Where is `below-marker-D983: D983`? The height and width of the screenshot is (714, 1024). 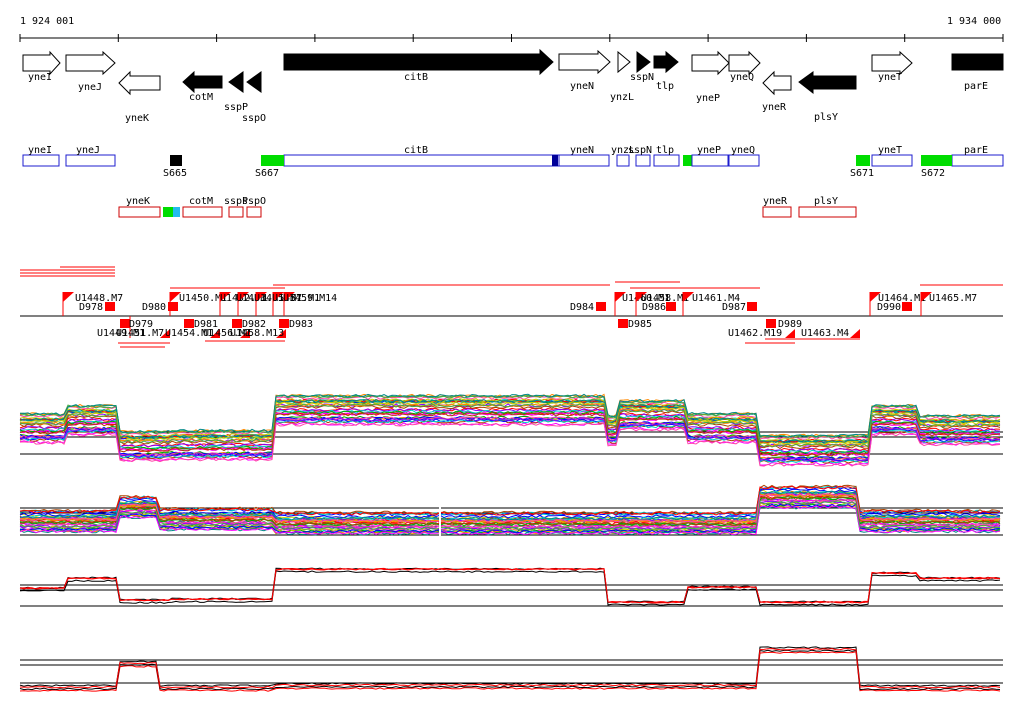
below-marker-D983: D983 is located at coordinates (296, 324).